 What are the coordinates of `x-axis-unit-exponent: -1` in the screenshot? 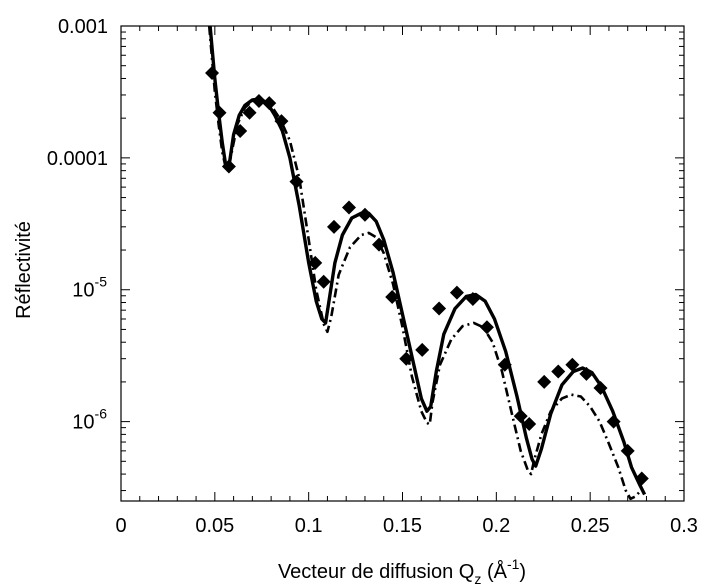 It's located at (513, 564).